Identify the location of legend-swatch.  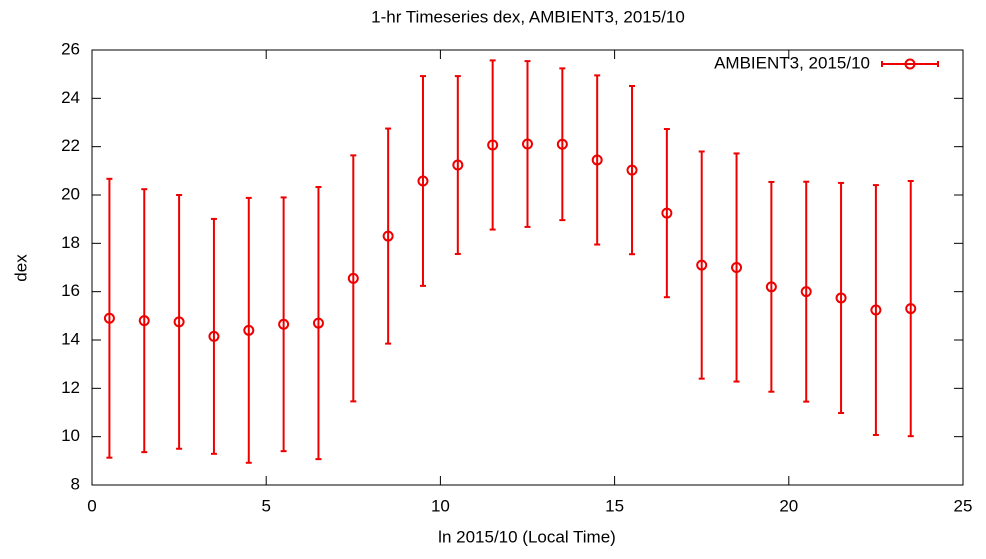
(910, 64).